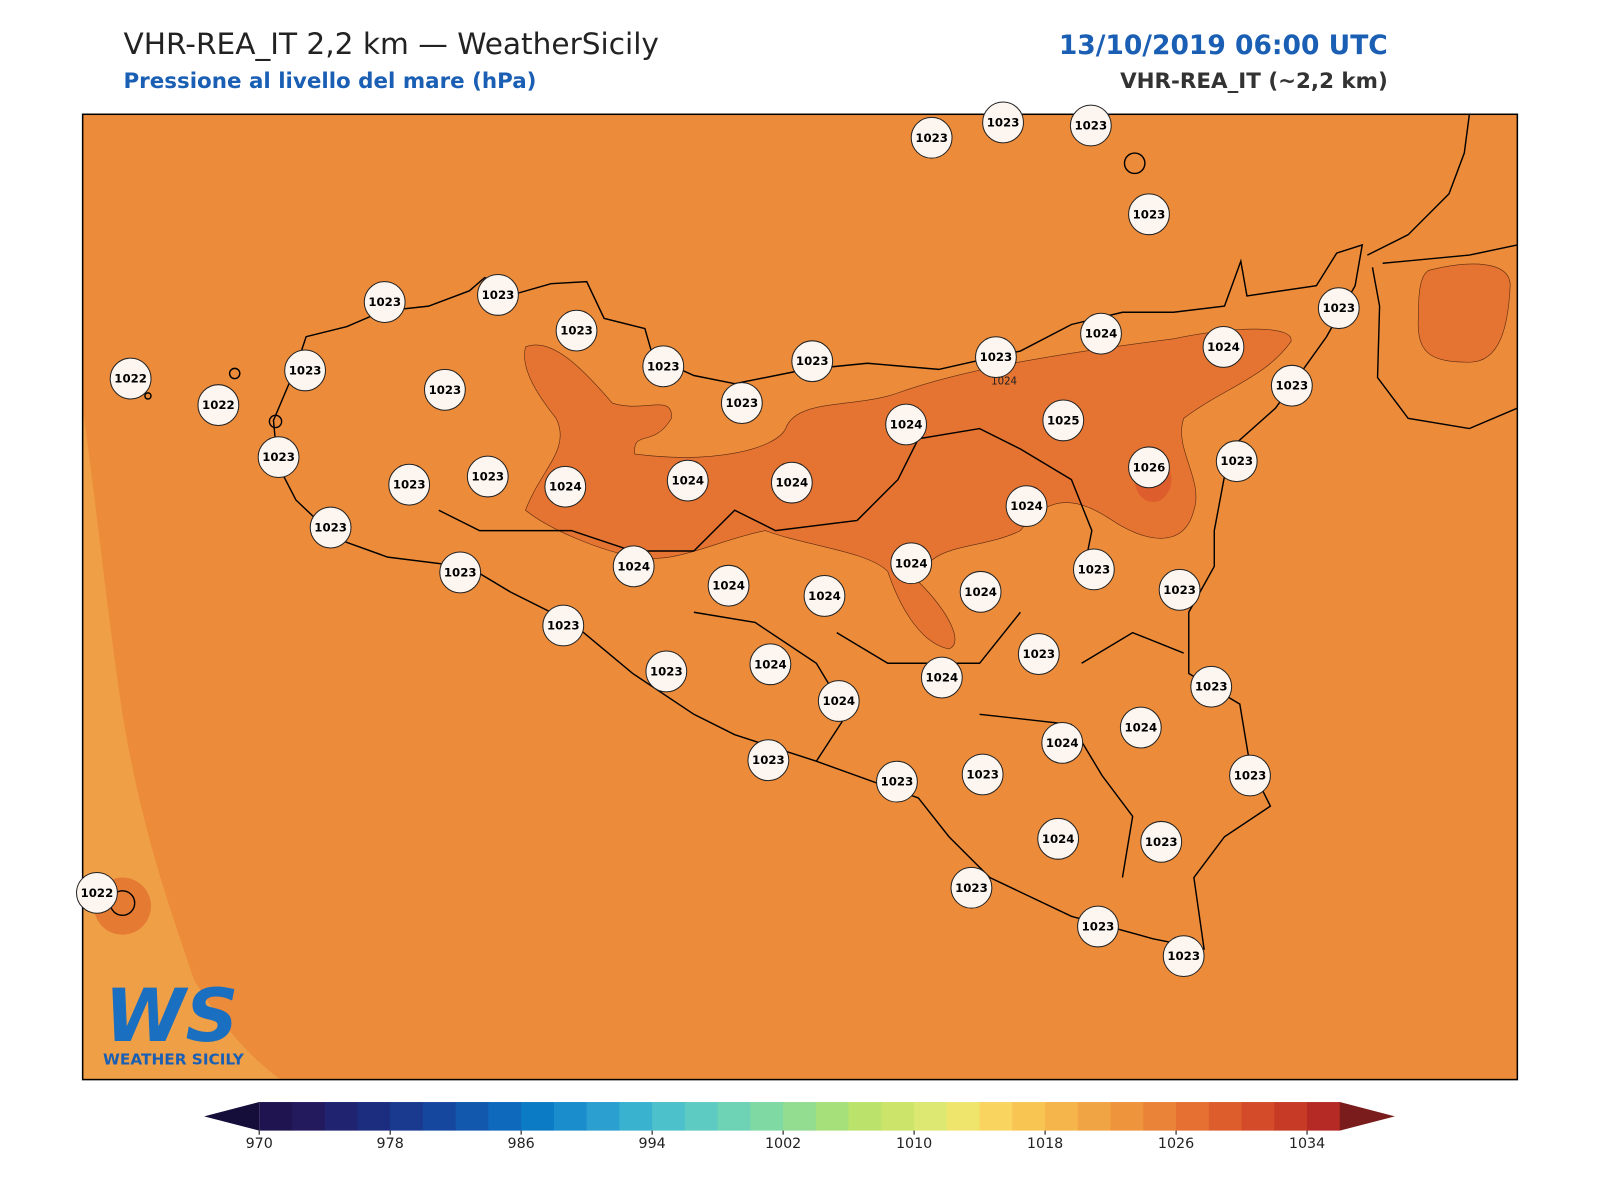 Image resolution: width=1600 pixels, height=1200 pixels. Describe the element at coordinates (171, 1016) in the screenshot. I see `logo-mark: WS` at that location.